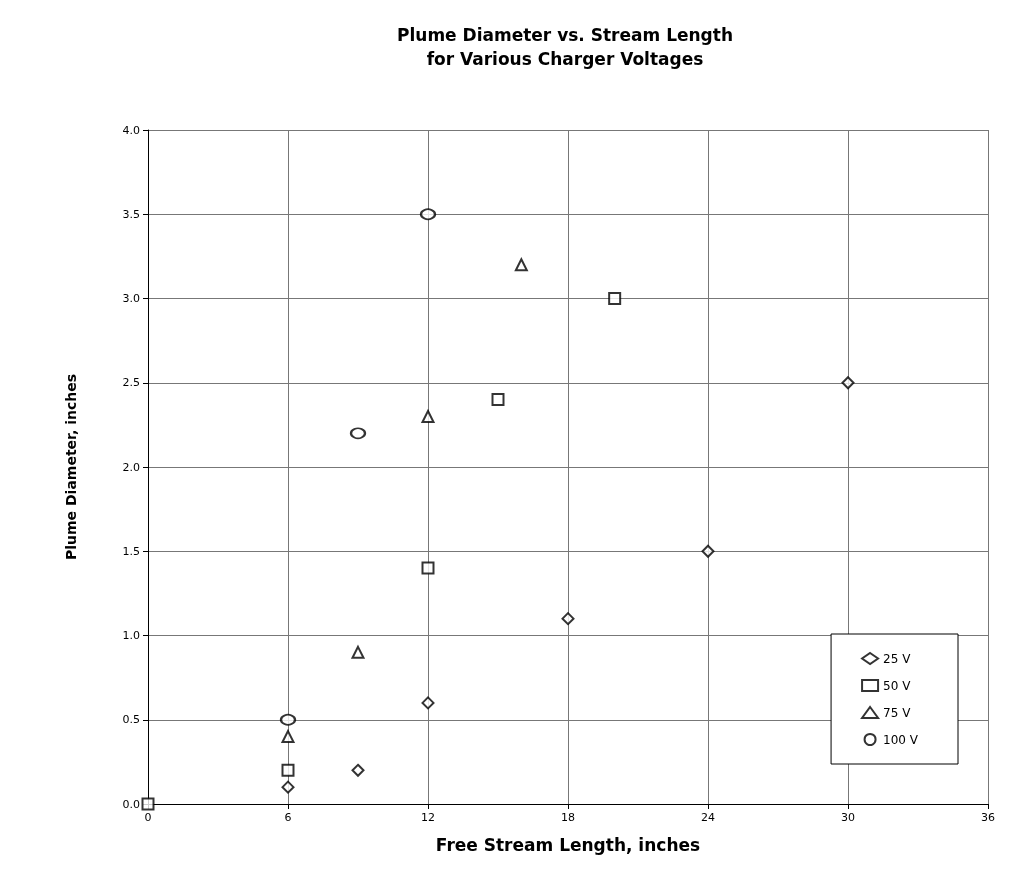  I want to click on x-axis-title: Free Stream Length, inches, so click(568, 844).